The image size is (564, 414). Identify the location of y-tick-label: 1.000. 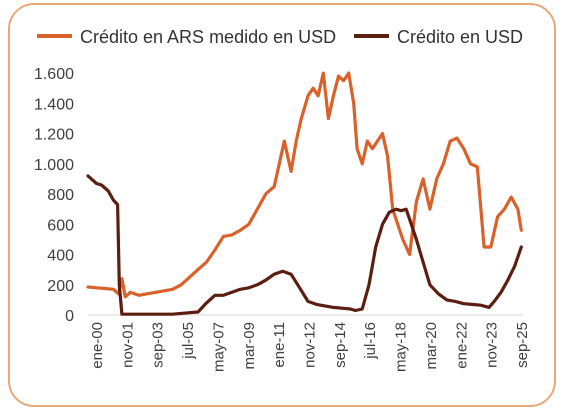
(54, 165).